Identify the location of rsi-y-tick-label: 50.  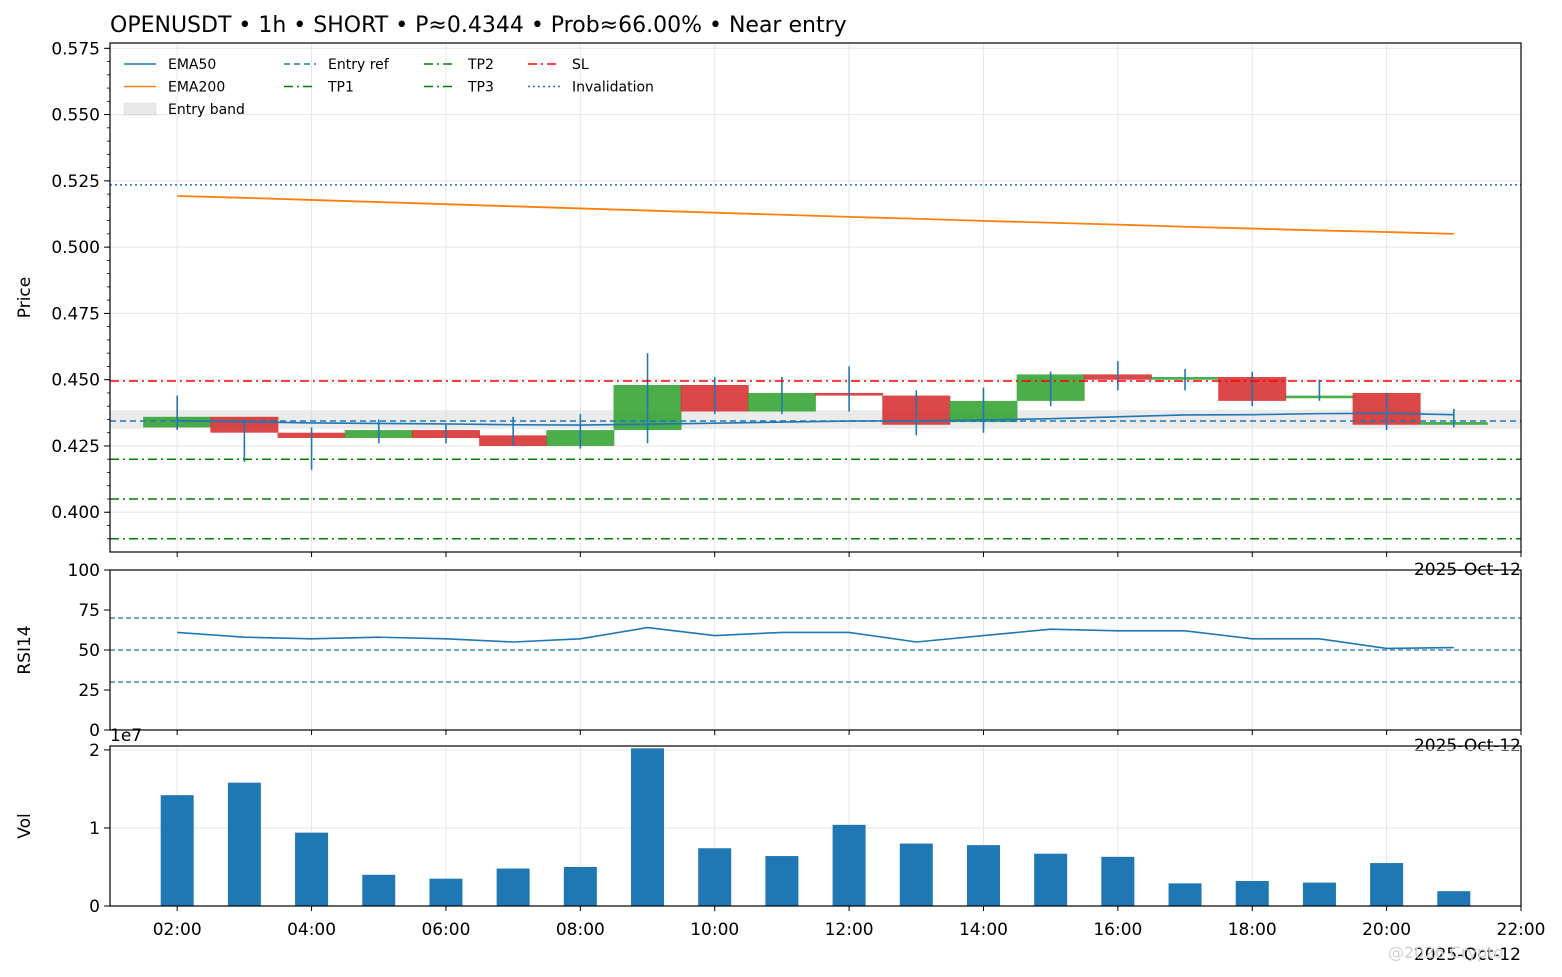
(89, 651).